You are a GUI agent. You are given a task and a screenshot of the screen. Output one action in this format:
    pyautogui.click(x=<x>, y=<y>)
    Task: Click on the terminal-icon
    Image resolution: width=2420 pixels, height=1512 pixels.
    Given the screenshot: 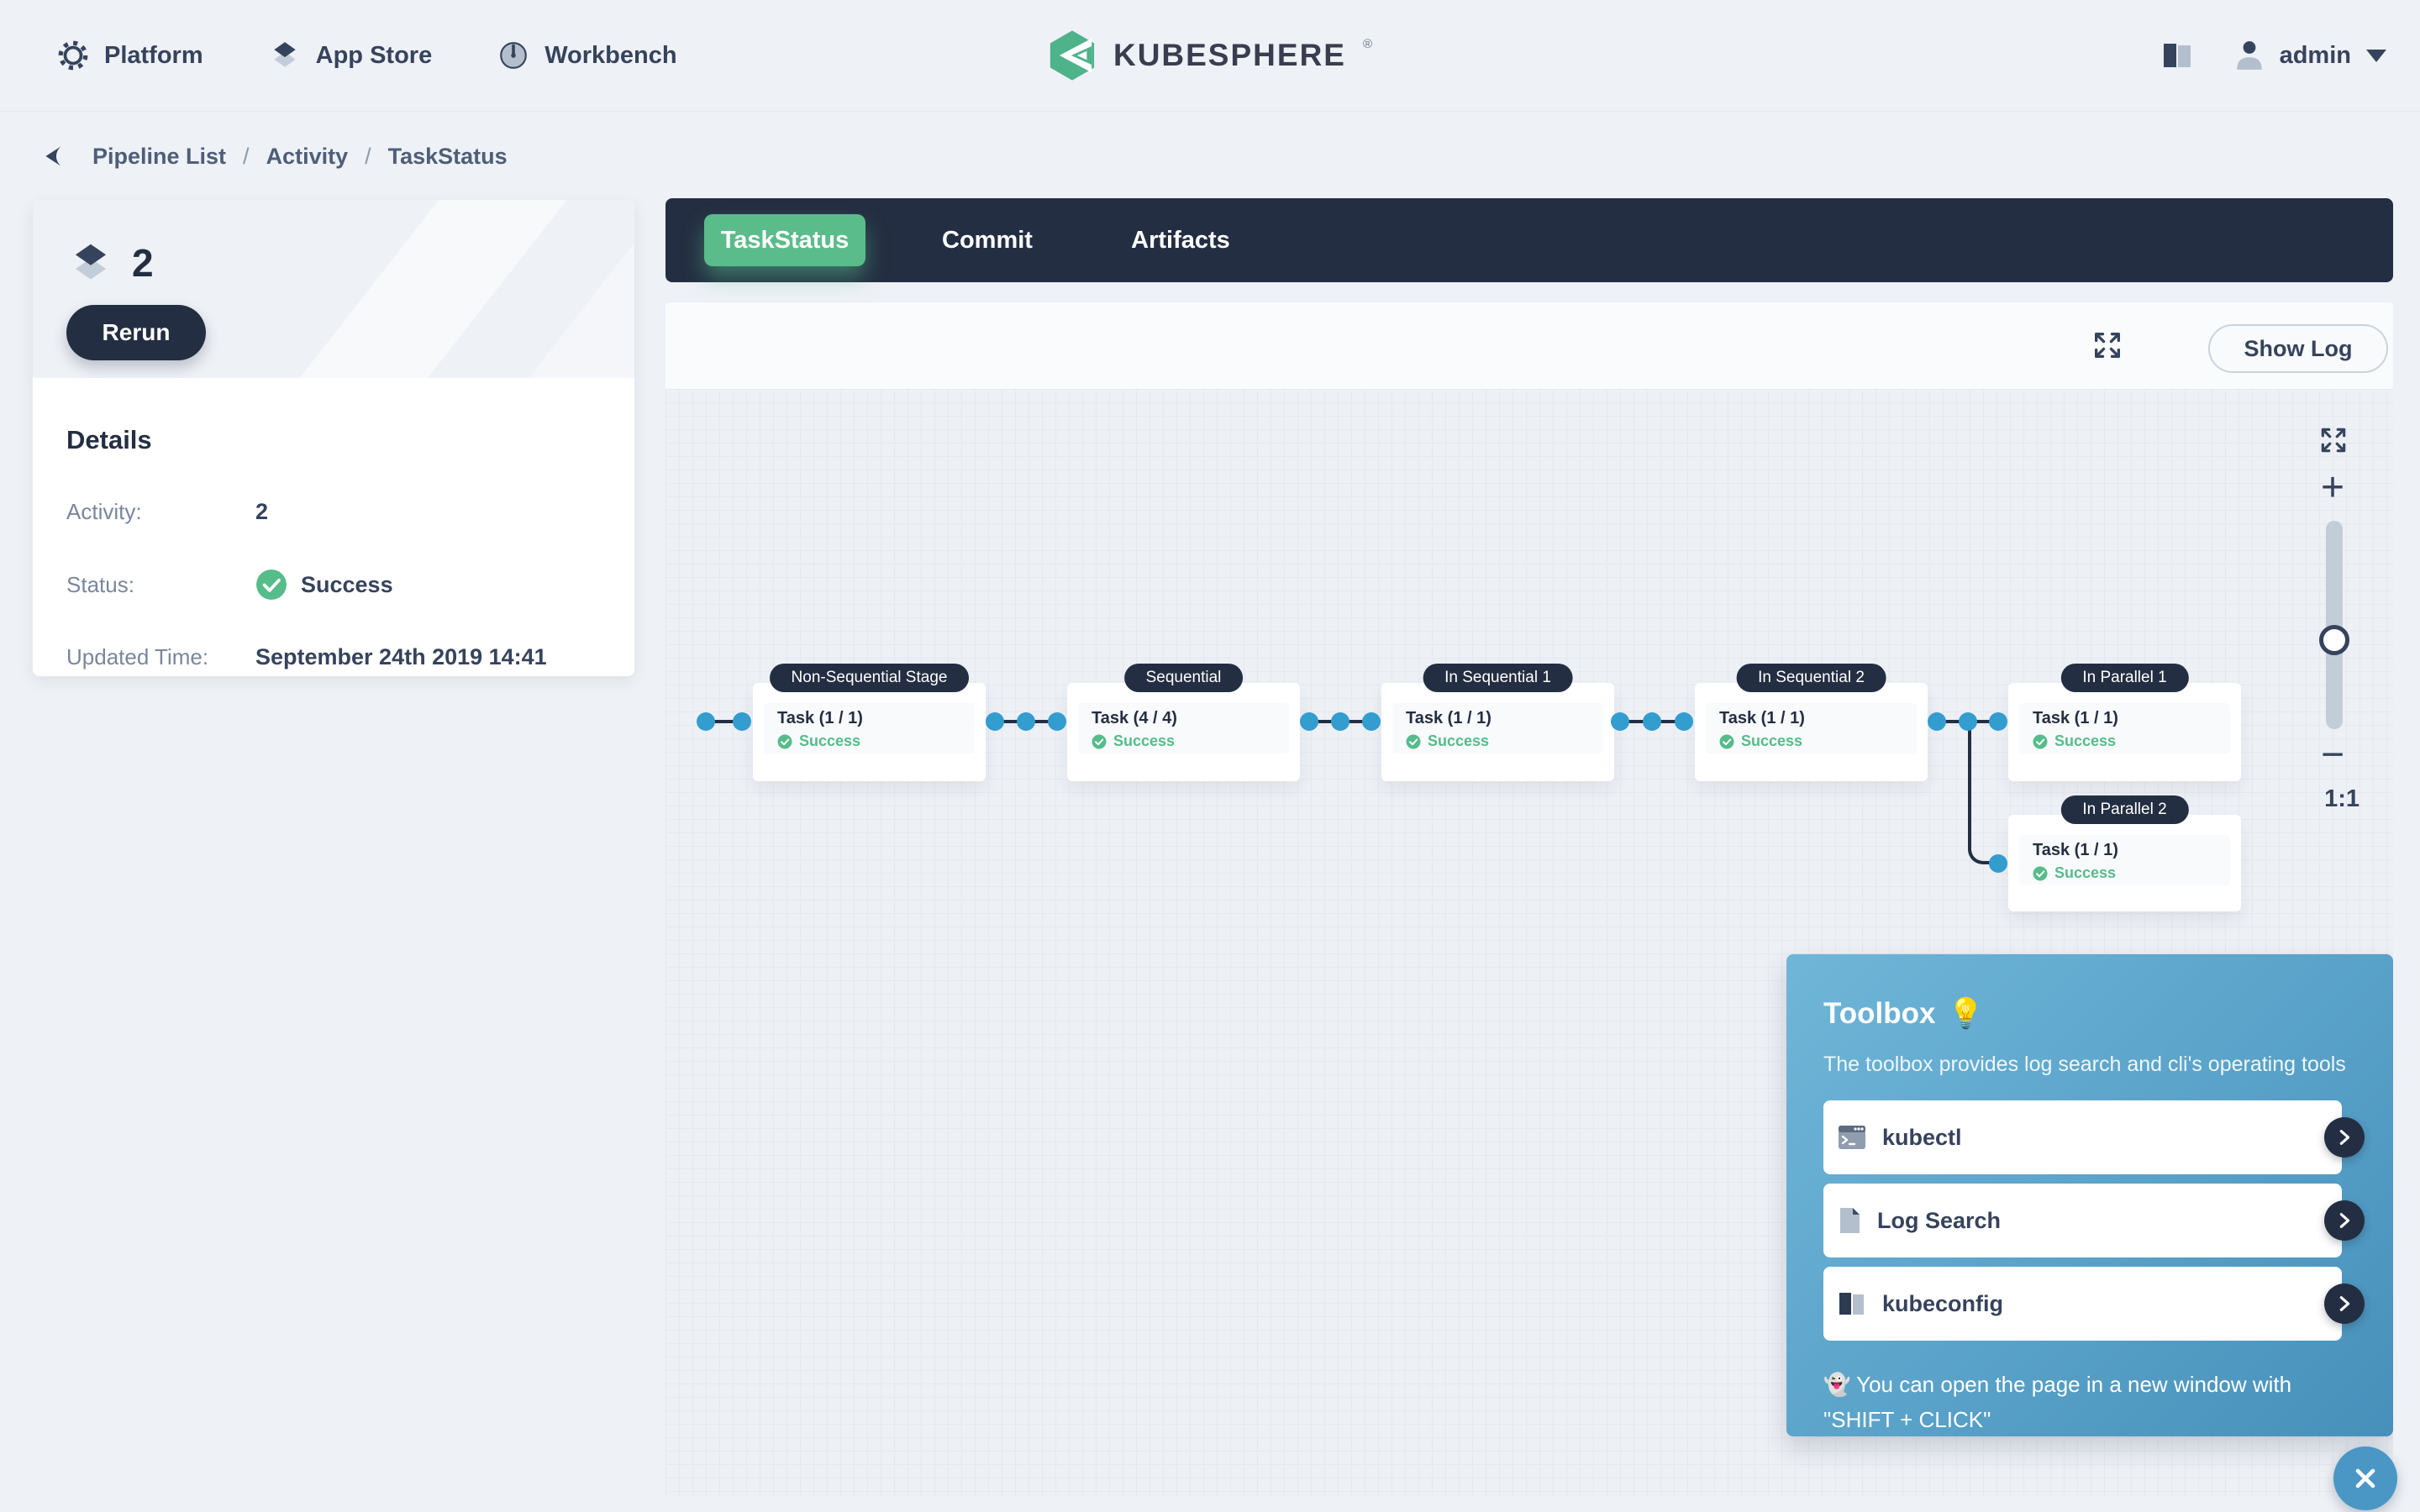 What is the action you would take?
    pyautogui.click(x=1852, y=1137)
    